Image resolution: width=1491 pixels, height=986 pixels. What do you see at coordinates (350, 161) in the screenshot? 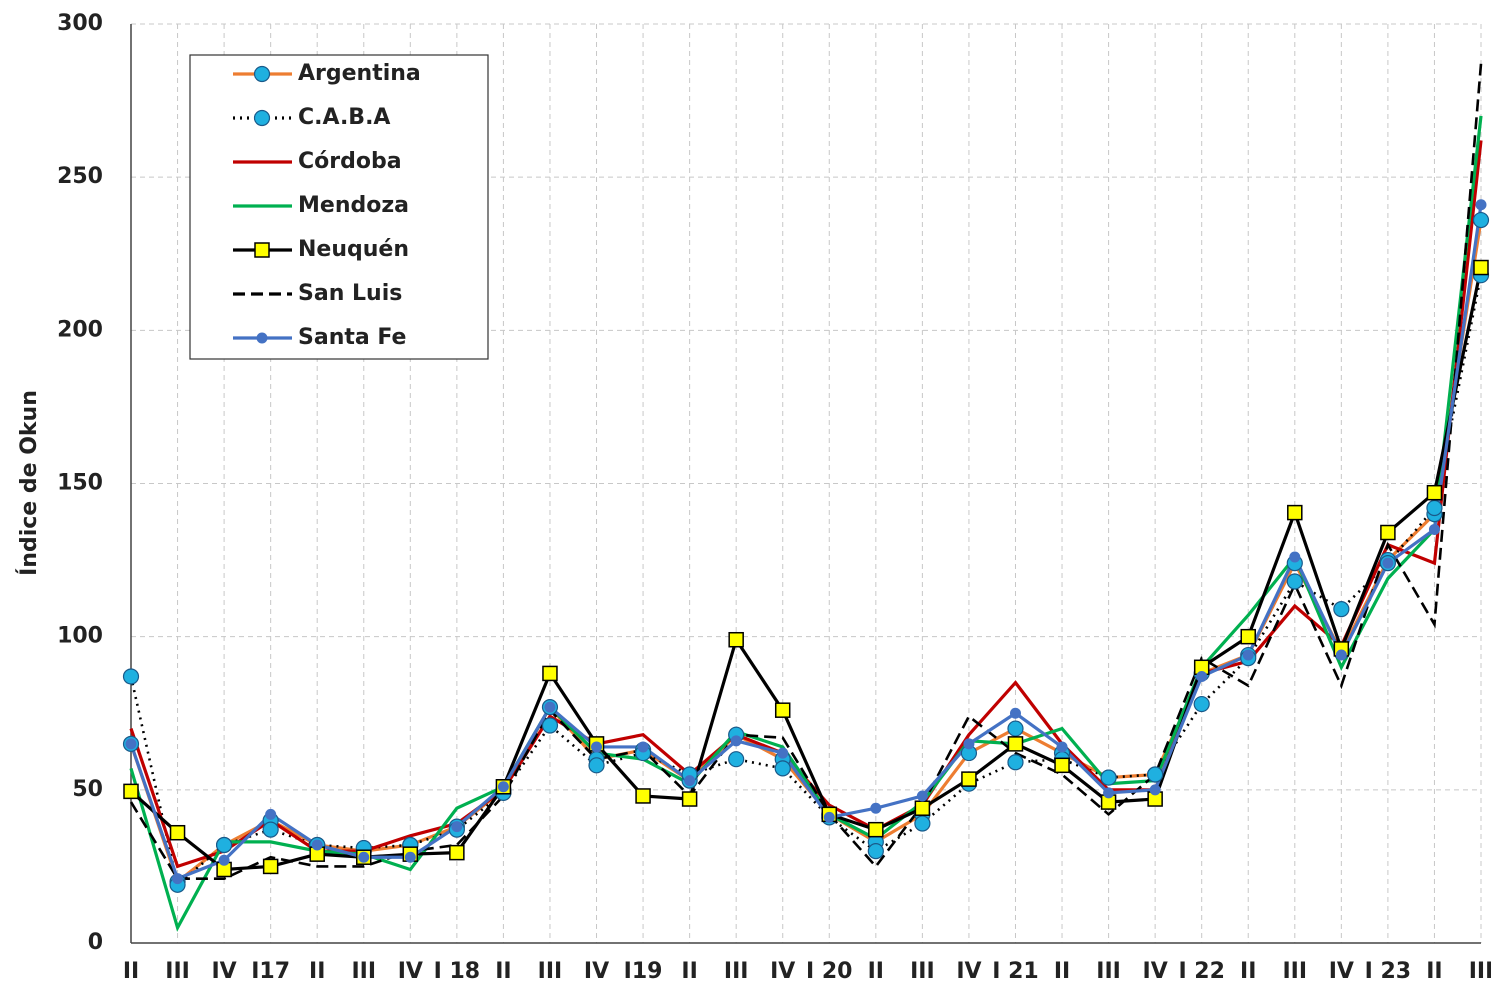
I see `legend-label: Córdoba` at bounding box center [350, 161].